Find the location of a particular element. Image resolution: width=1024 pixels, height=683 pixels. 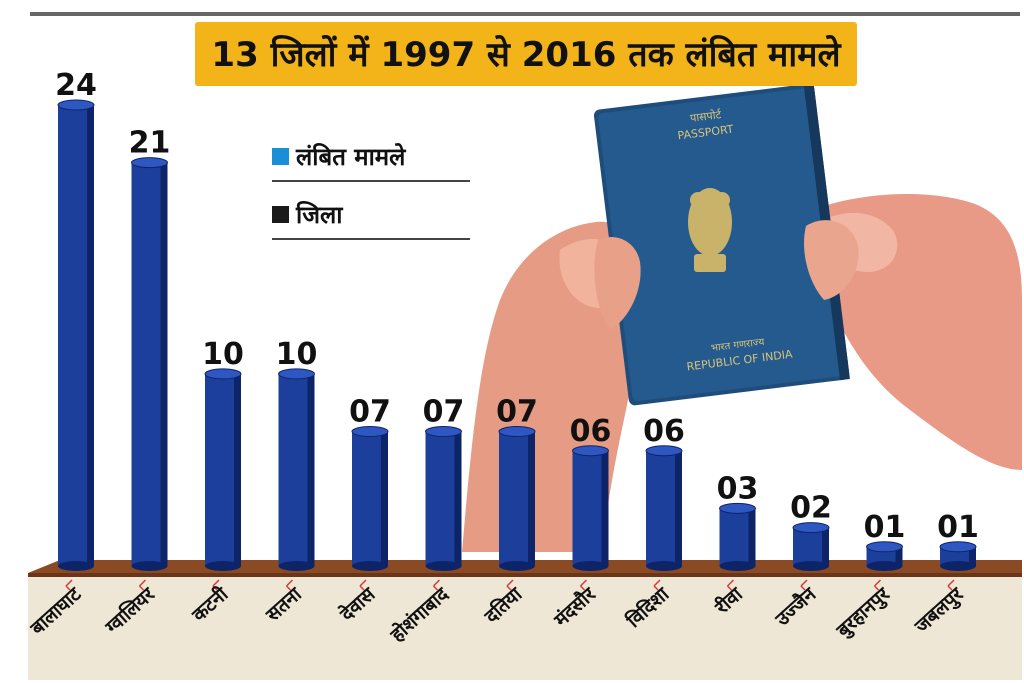

chart-title: 13 जिलों में 1997 से 2016 तक लंबित मामले is located at coordinates (526, 55).